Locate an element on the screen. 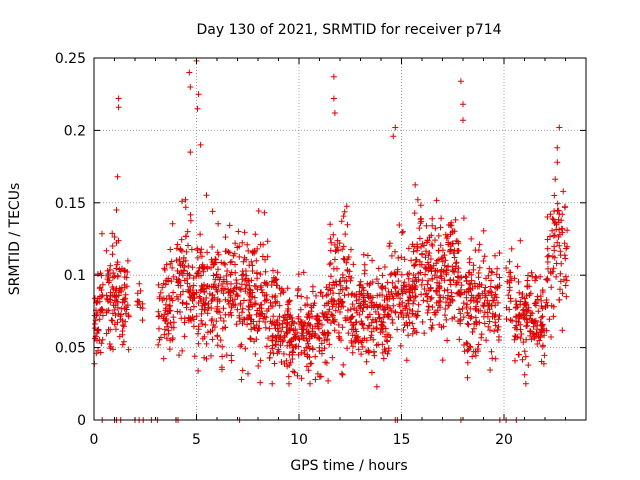 The image size is (640, 480). x-axis-label: GPS time / hours is located at coordinates (348, 466).